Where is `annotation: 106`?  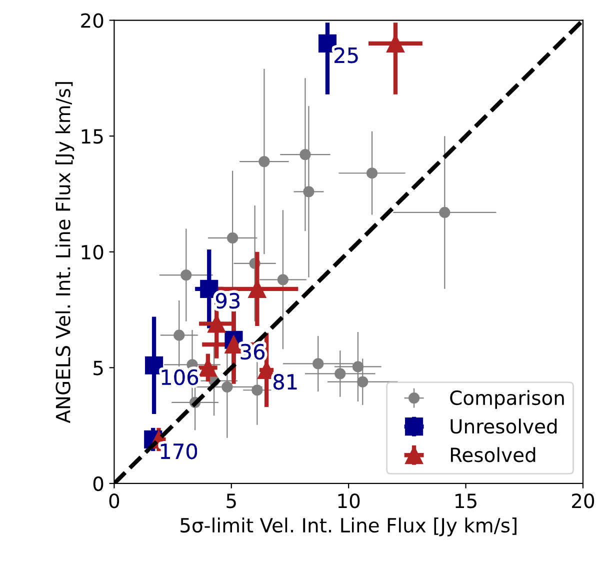
annotation: 106 is located at coordinates (180, 377).